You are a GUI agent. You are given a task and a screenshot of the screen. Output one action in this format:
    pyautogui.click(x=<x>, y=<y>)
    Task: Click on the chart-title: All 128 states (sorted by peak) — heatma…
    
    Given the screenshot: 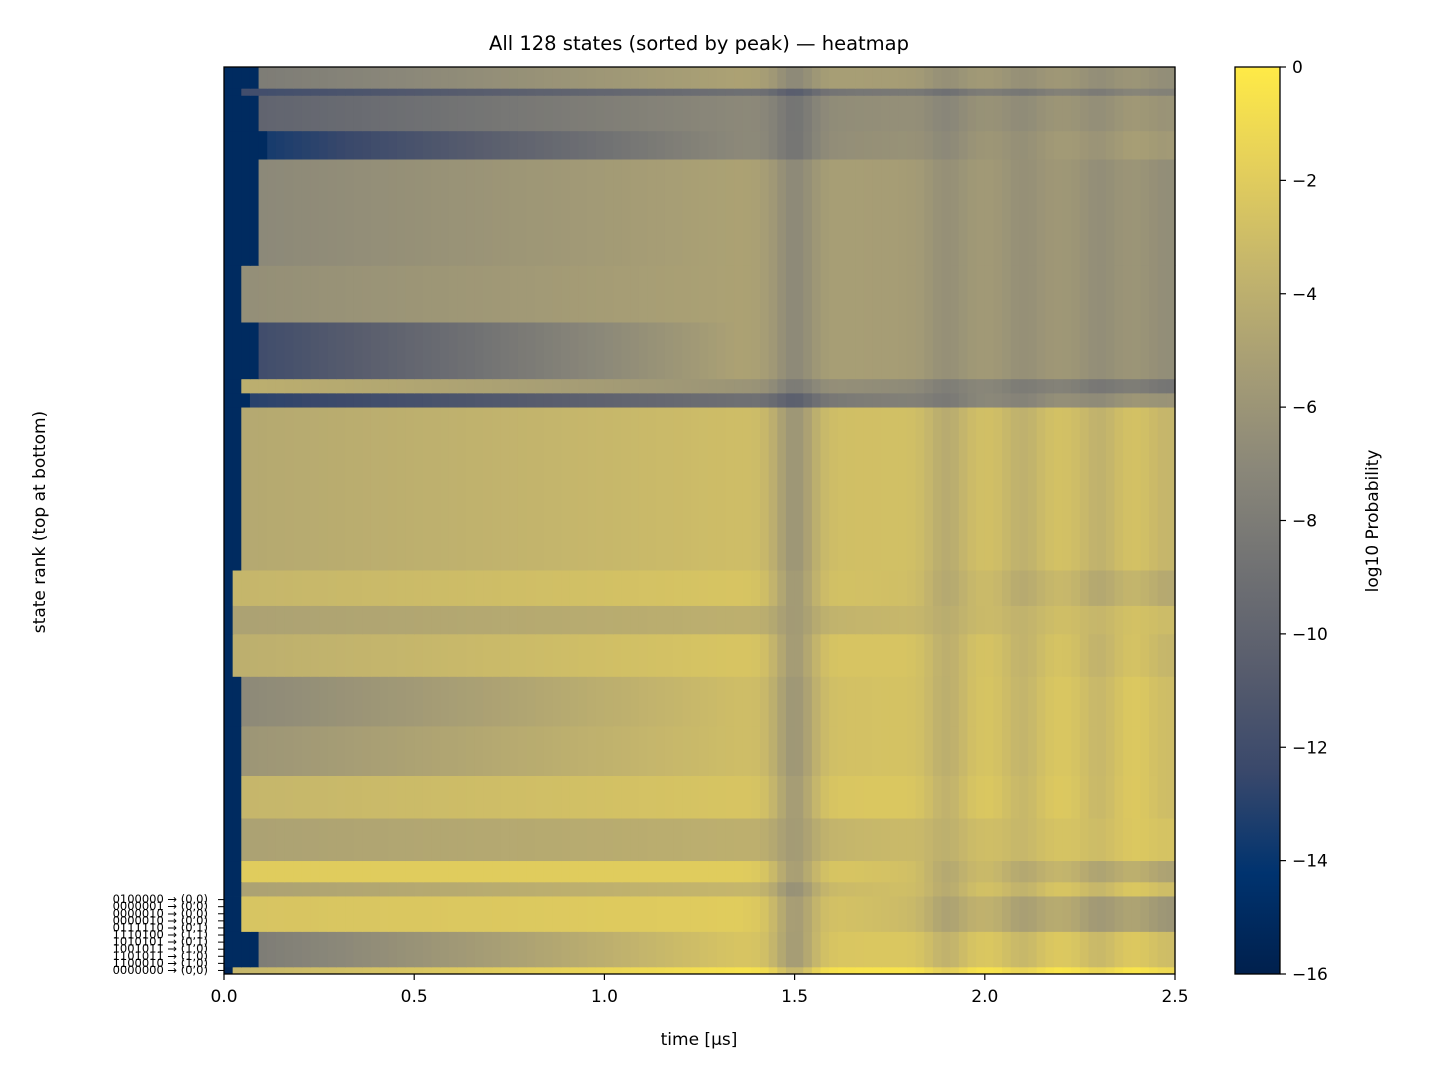 What is the action you would take?
    pyautogui.click(x=699, y=43)
    